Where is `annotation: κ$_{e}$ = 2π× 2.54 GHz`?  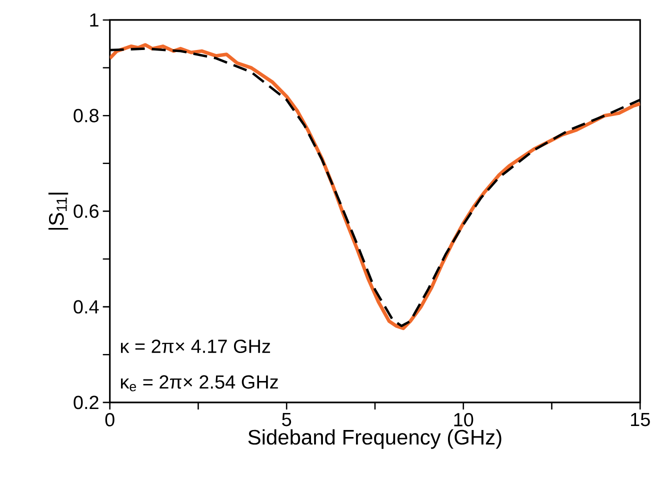
annotation: κ$_{e}$ = 2π× 2.54 GHz is located at coordinates (199, 383).